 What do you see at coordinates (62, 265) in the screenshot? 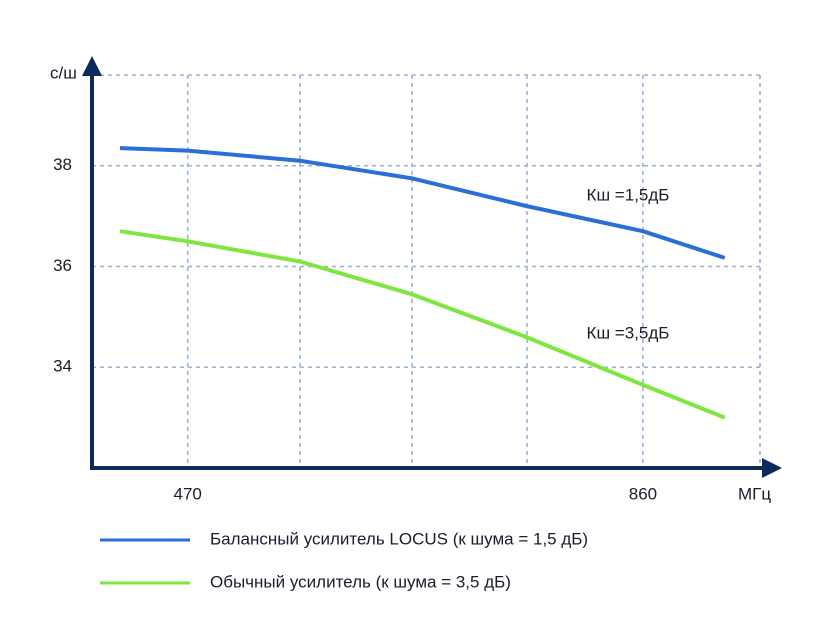
I see `y-tick-label: 36` at bounding box center [62, 265].